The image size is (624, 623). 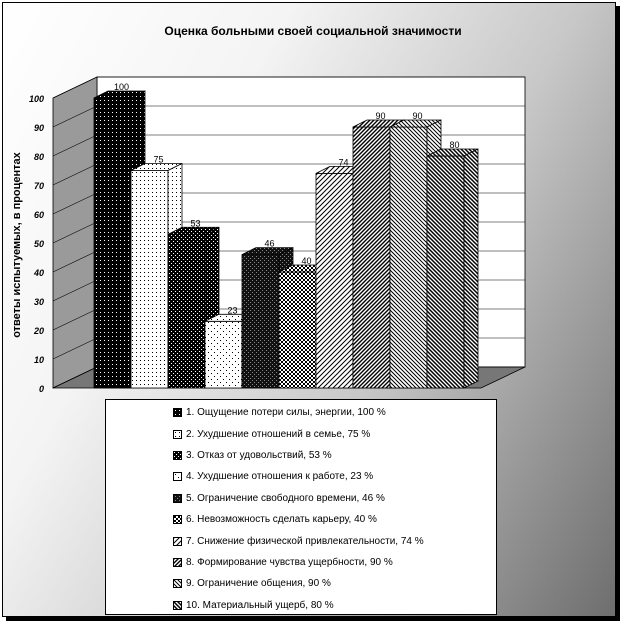 I want to click on y-tick-label: 20, so click(x=38, y=331).